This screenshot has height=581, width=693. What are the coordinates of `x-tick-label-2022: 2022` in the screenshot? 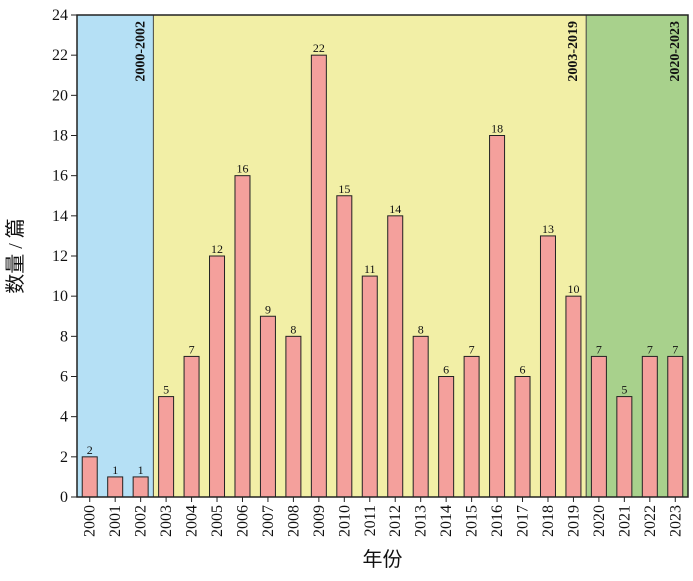 It's located at (650, 521).